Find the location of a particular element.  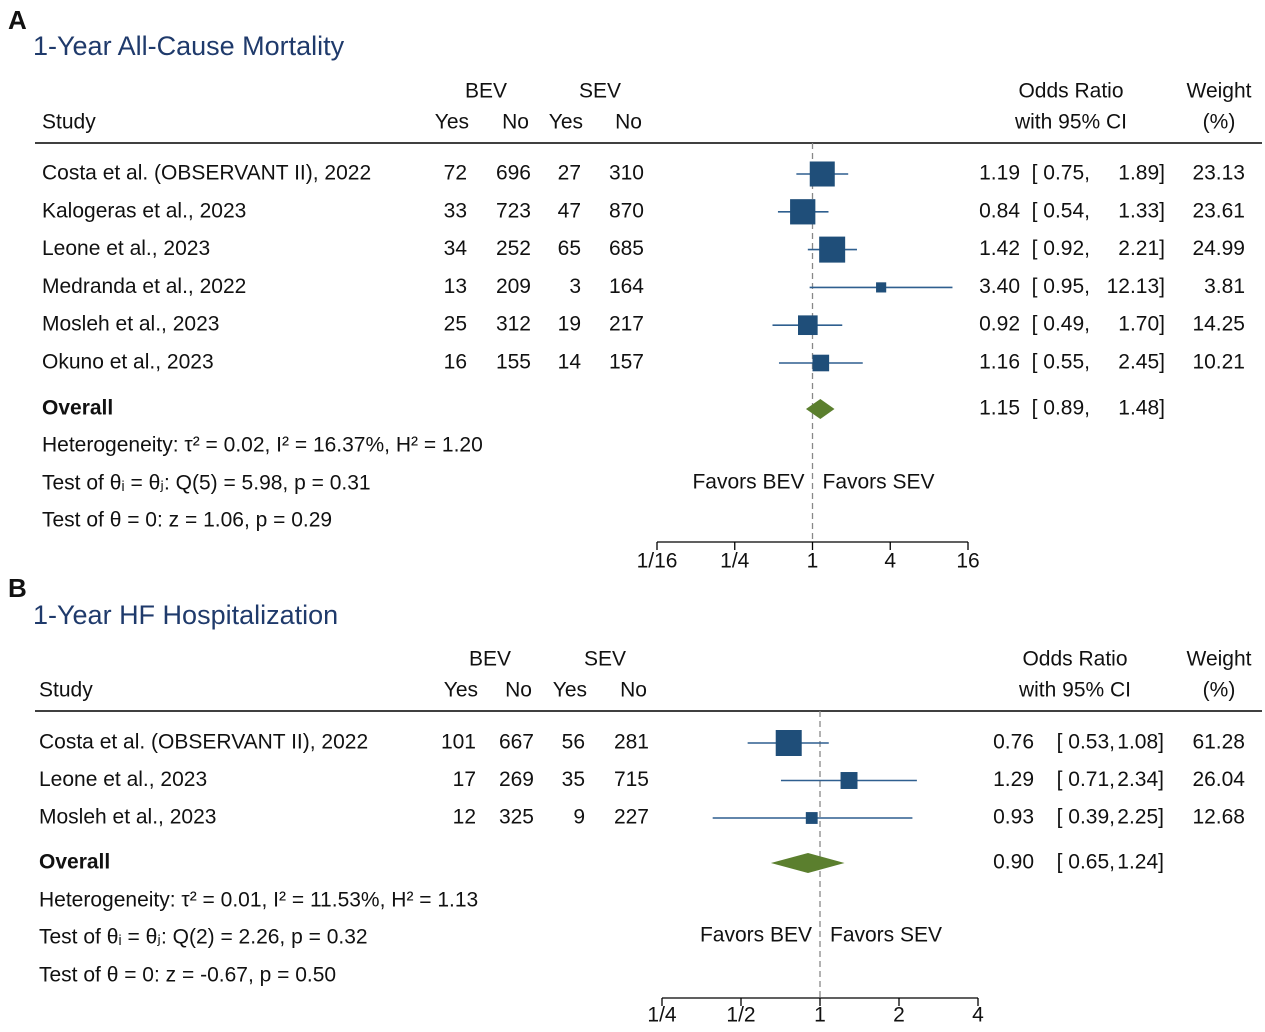

count: 3 is located at coordinates (575, 286).